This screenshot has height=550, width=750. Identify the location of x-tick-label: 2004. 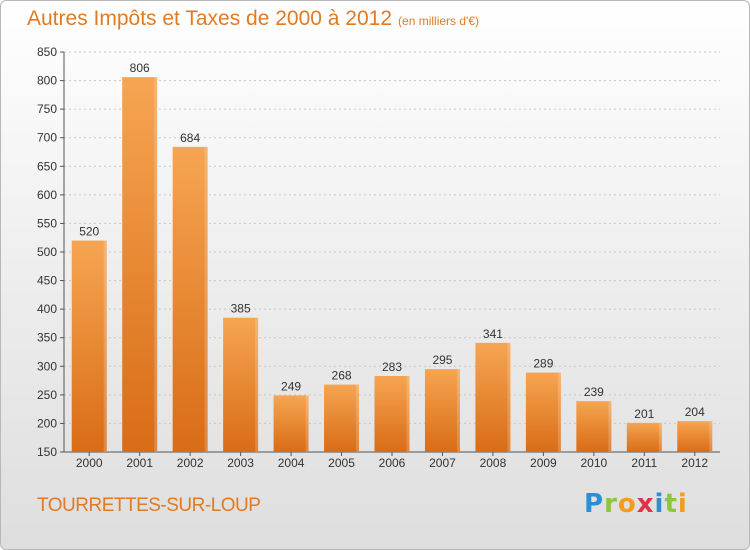
(291, 463).